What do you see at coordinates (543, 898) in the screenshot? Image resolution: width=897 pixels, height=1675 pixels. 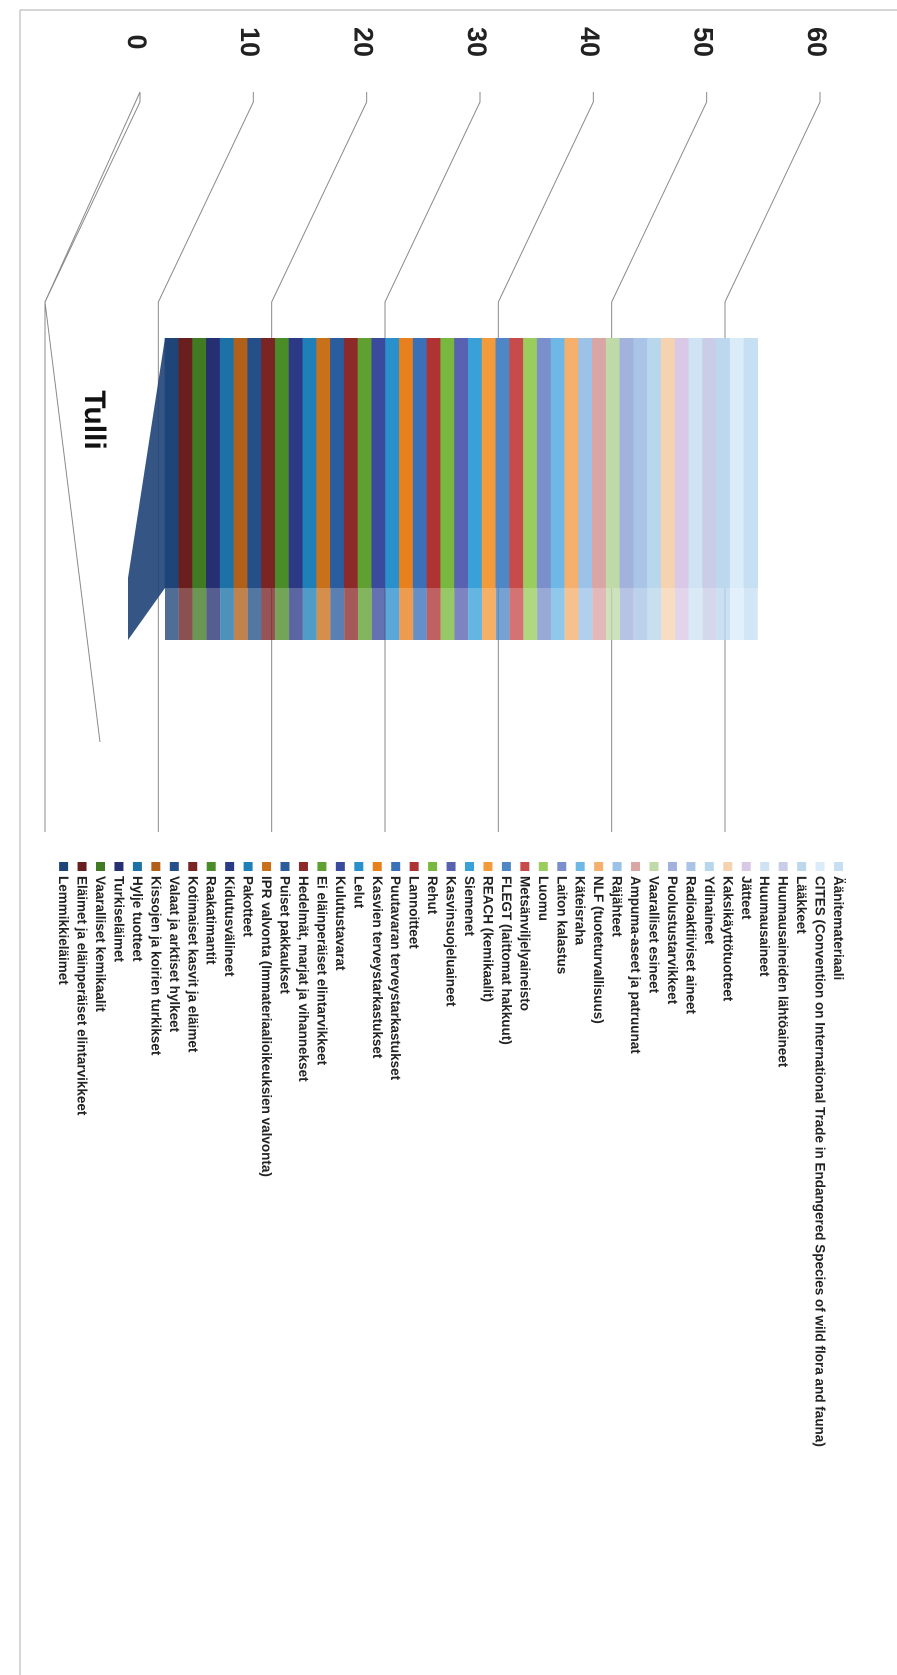 I see `legend-label: Luomu` at bounding box center [543, 898].